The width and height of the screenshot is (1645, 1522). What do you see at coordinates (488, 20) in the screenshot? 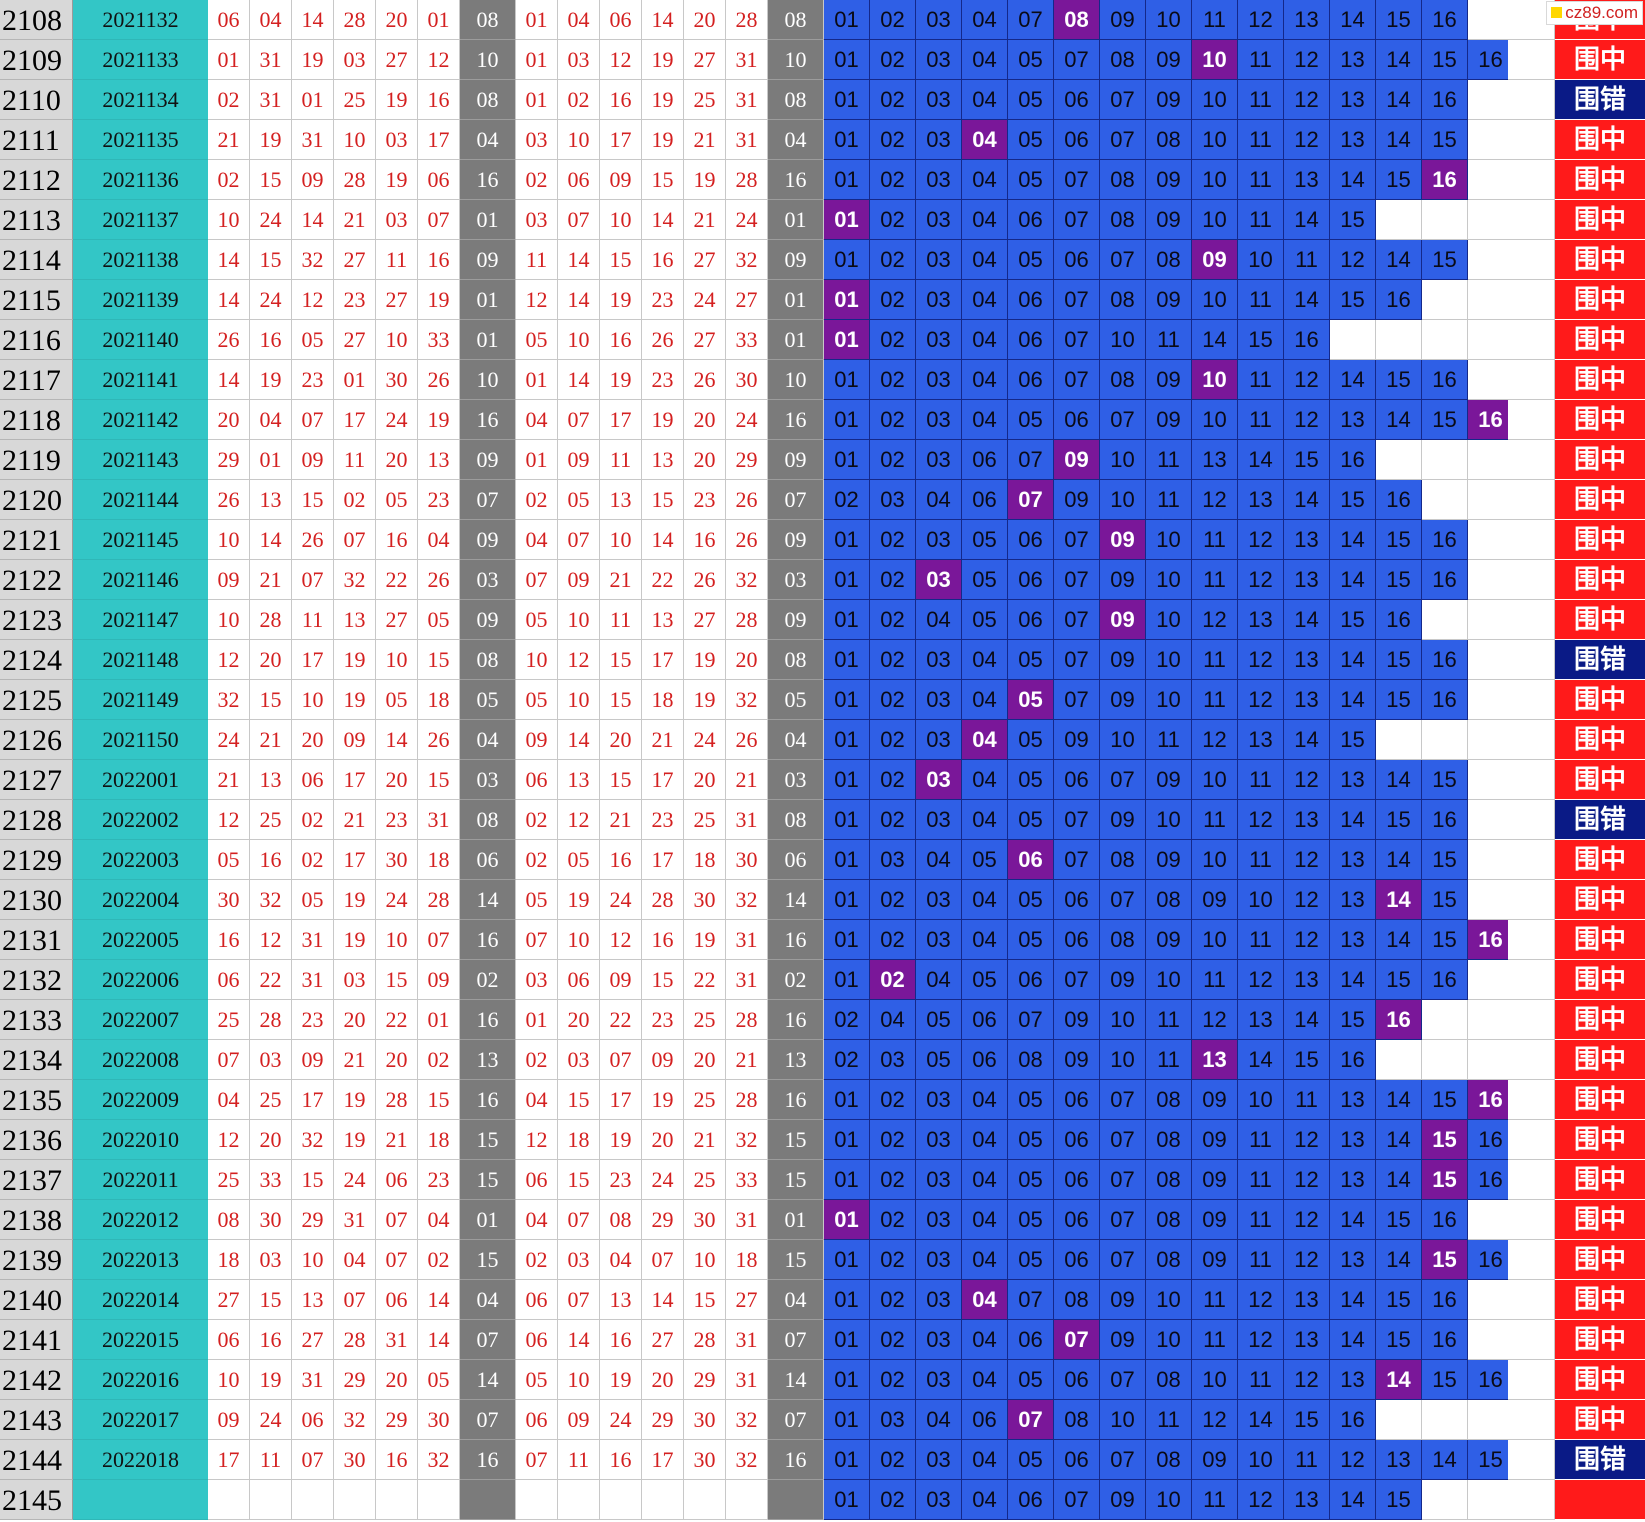
I see `blue-ball-cell: 08` at bounding box center [488, 20].